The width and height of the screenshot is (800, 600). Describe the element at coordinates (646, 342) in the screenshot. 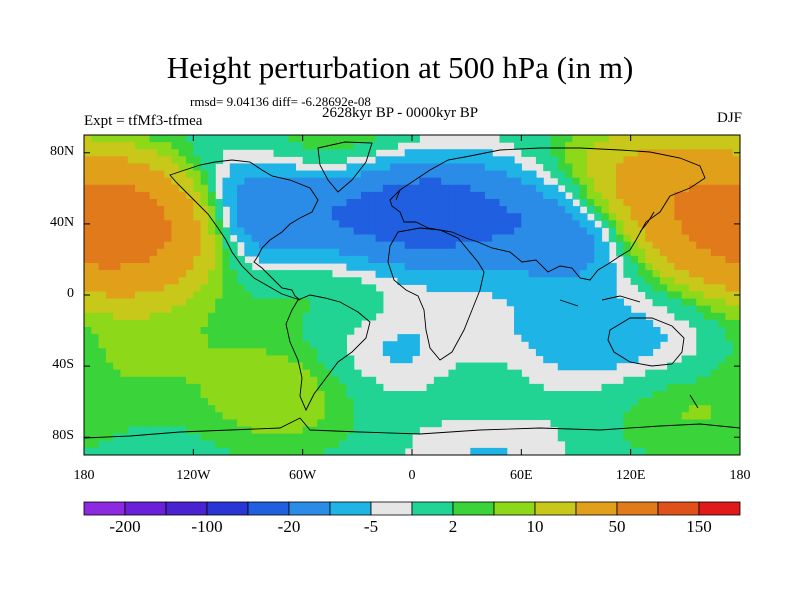

I see `coast-australia` at that location.